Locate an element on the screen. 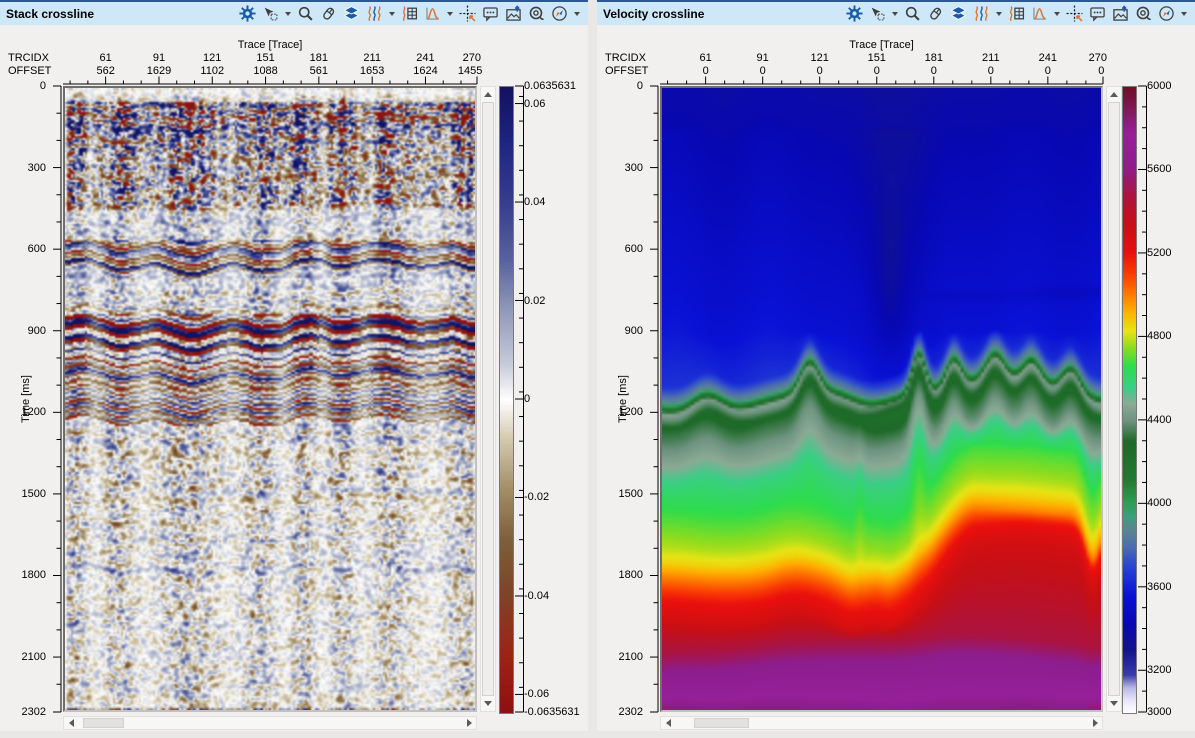 The width and height of the screenshot is (1195, 738). locate-region-glyph is located at coordinates (1143, 13).